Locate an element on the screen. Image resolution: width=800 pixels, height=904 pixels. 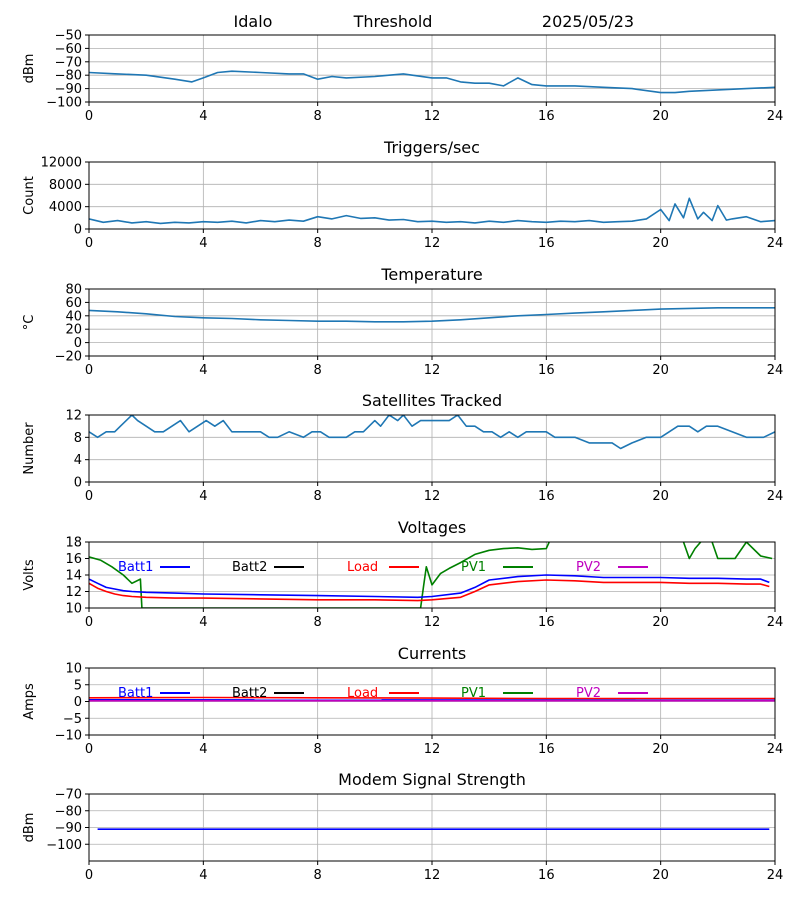
y-tick-label: −20 is located at coordinates (68, 357).